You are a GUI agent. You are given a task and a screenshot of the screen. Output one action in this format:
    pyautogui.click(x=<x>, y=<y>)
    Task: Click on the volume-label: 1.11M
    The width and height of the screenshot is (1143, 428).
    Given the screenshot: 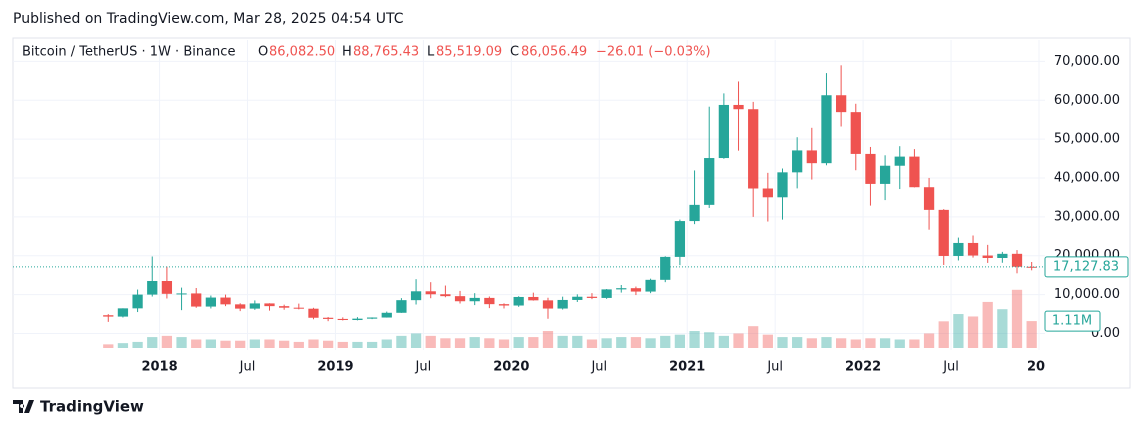 What is the action you would take?
    pyautogui.click(x=1072, y=321)
    